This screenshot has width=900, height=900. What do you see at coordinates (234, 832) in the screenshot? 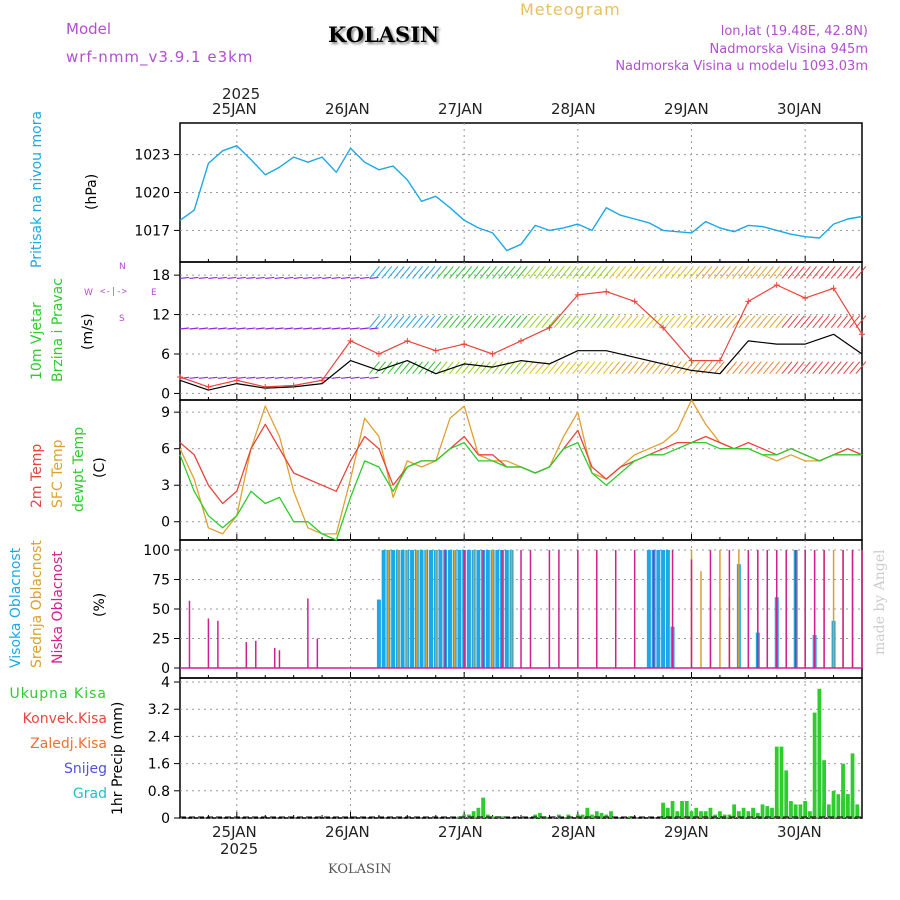
I see `bottom-day-0: 25JAN` at bounding box center [234, 832].